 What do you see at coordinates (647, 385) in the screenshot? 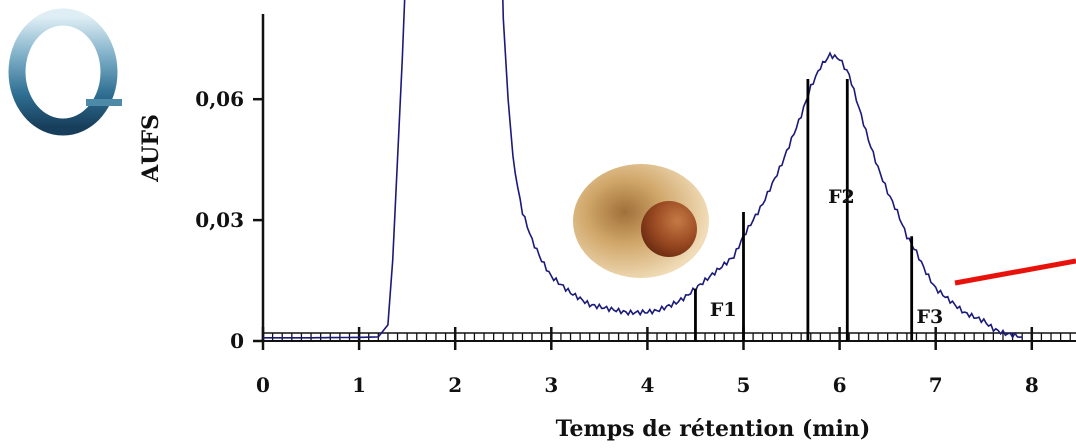
I see `x-tick-label: 4` at bounding box center [647, 385].